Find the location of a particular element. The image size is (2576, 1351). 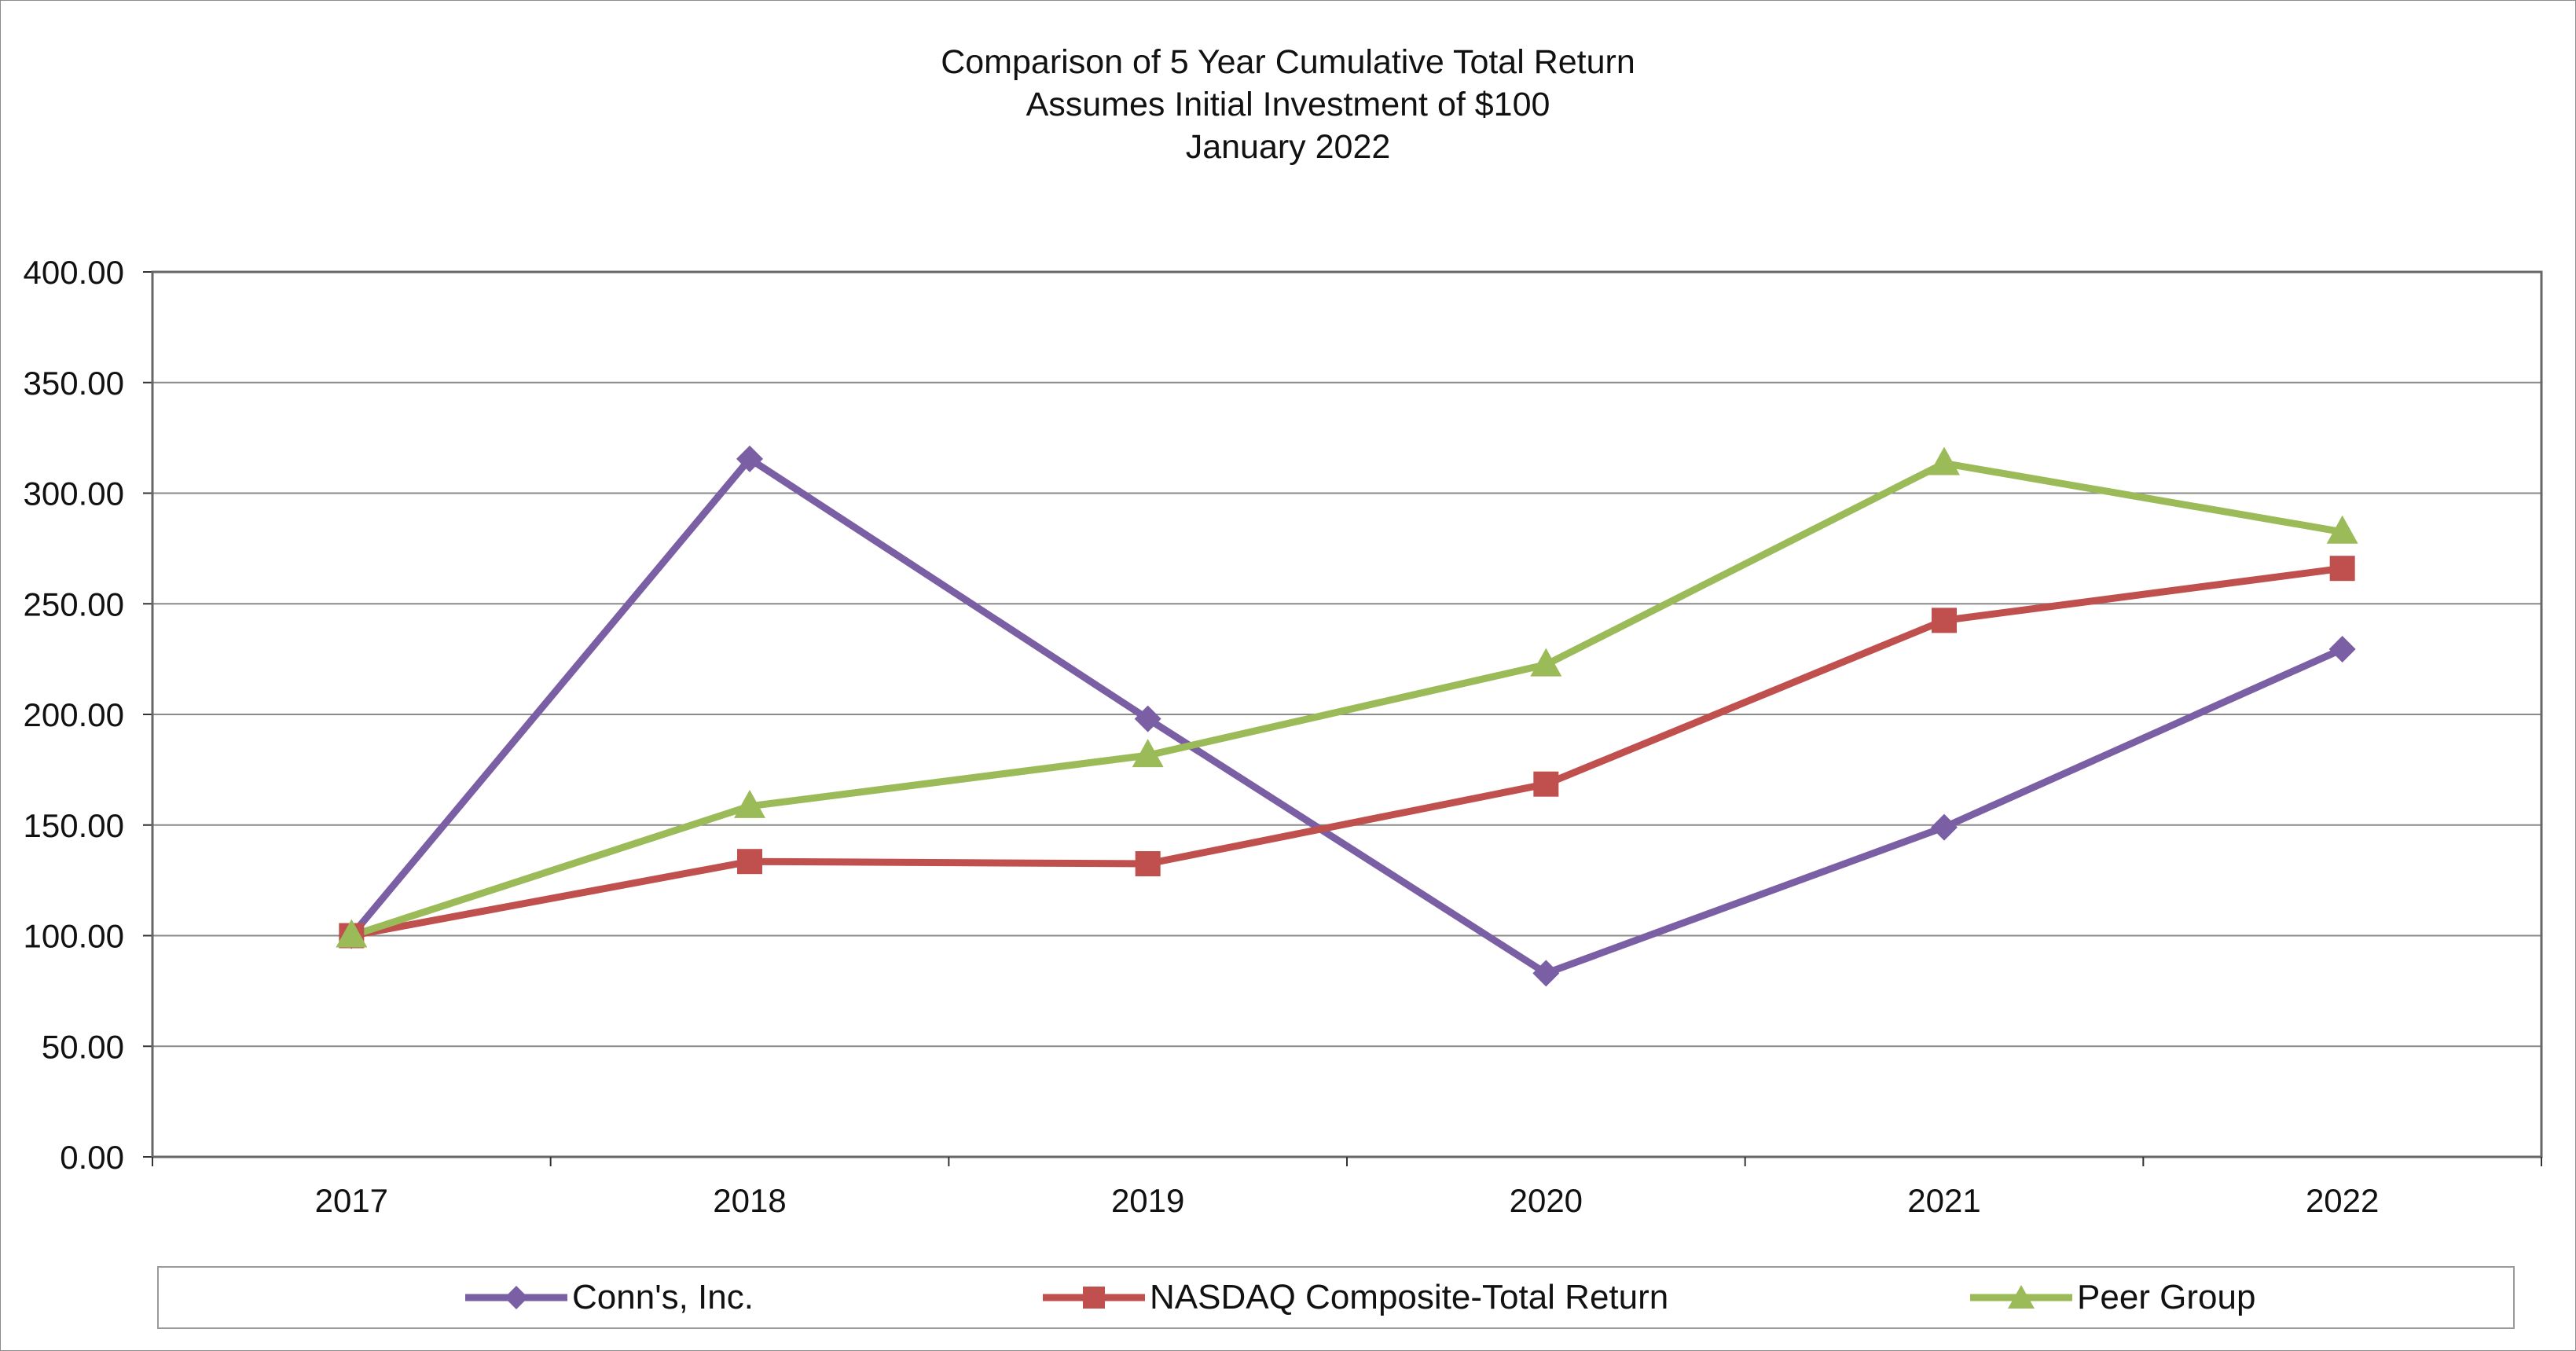

legend-item-conns: Conn's, Inc. is located at coordinates (609, 1297).